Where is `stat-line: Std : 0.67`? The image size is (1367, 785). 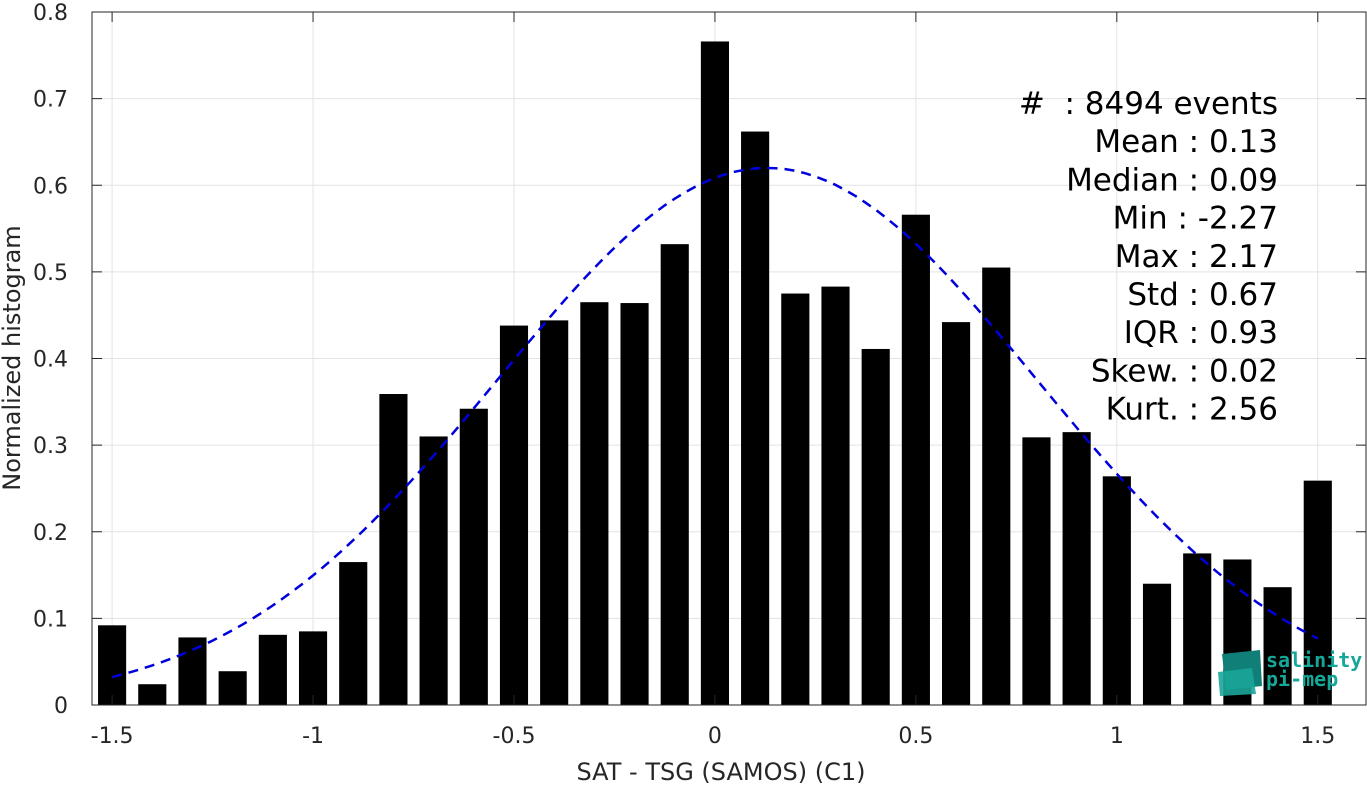
stat-line: Std : 0.67 is located at coordinates (1202, 295).